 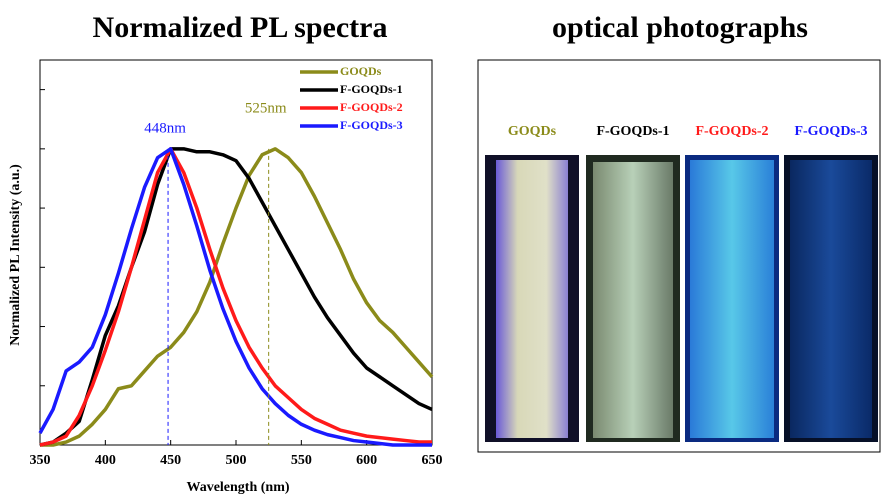 What do you see at coordinates (432, 460) in the screenshot?
I see `x-tick-label: 650` at bounding box center [432, 460].